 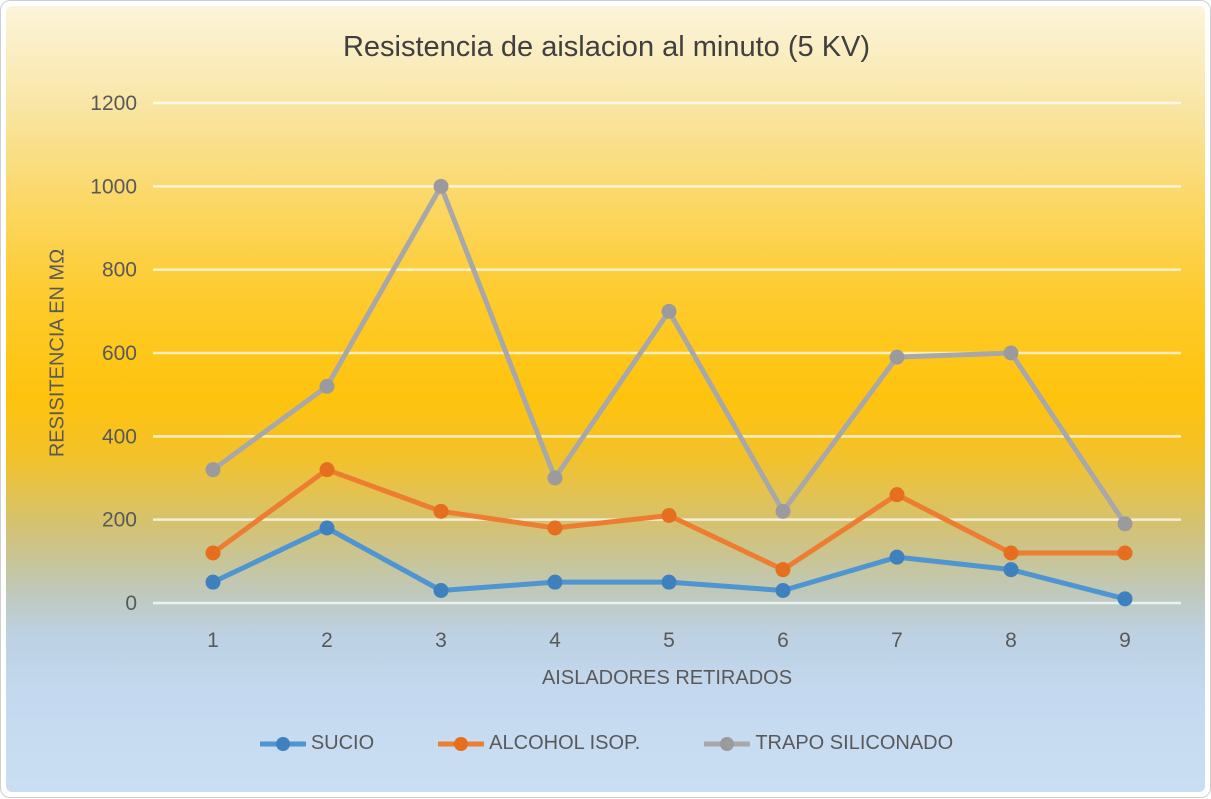 What do you see at coordinates (555, 528) in the screenshot?
I see `data-point-s1-x4` at bounding box center [555, 528].